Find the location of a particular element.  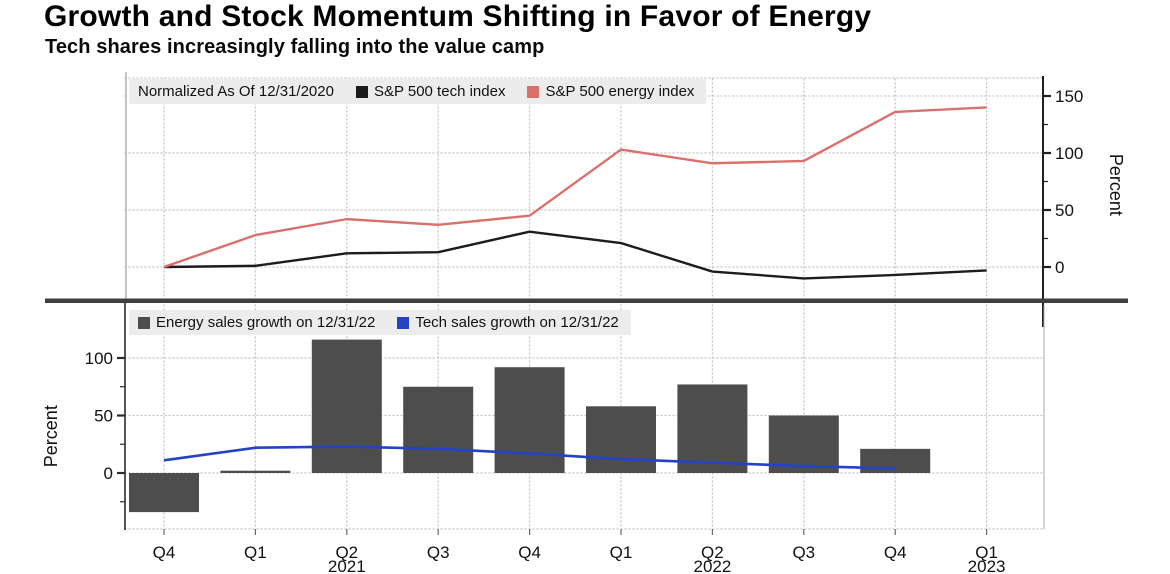

legend-item-tech-sales: Tech sales growth on 12/31/22 is located at coordinates (508, 322).